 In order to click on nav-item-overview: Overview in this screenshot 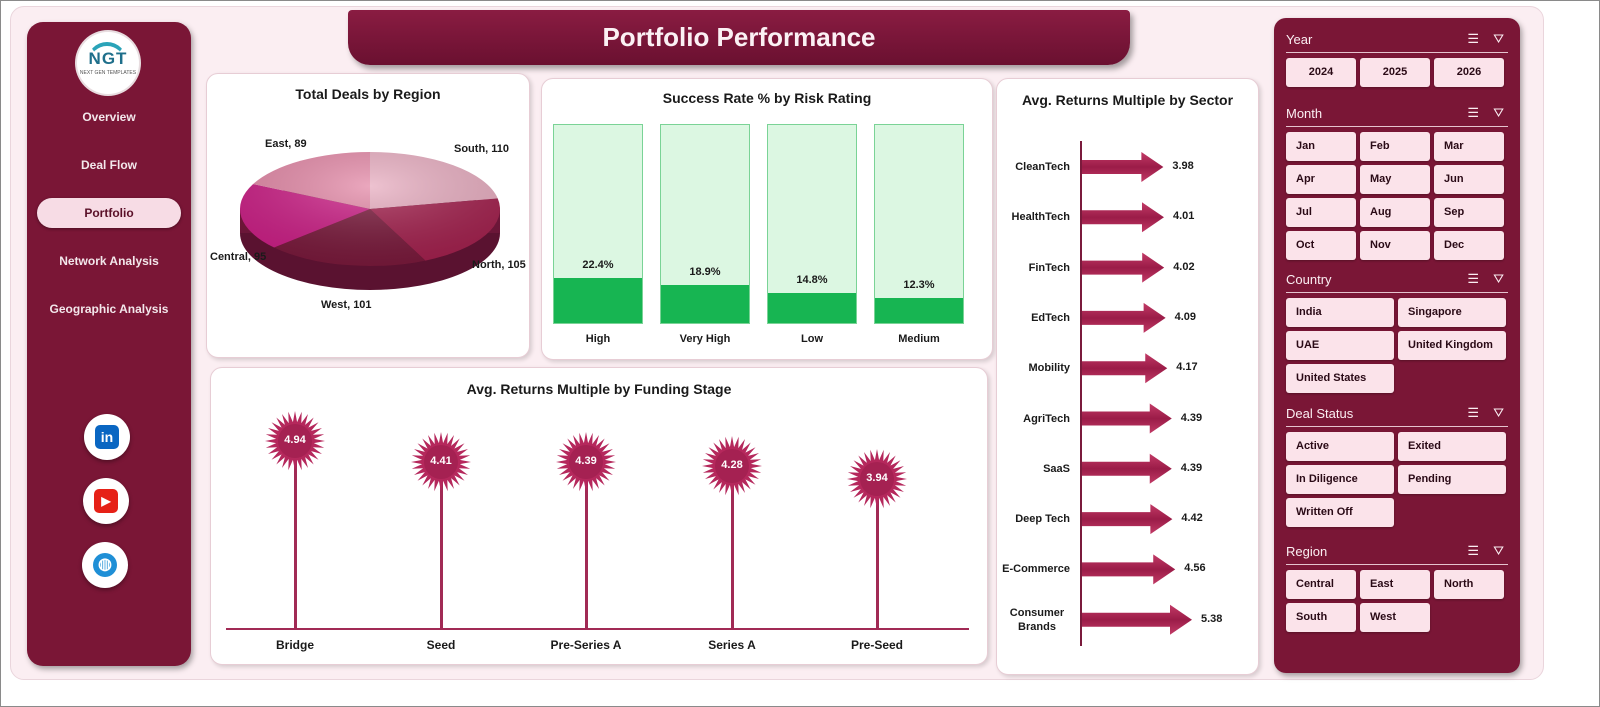, I will do `click(109, 117)`.